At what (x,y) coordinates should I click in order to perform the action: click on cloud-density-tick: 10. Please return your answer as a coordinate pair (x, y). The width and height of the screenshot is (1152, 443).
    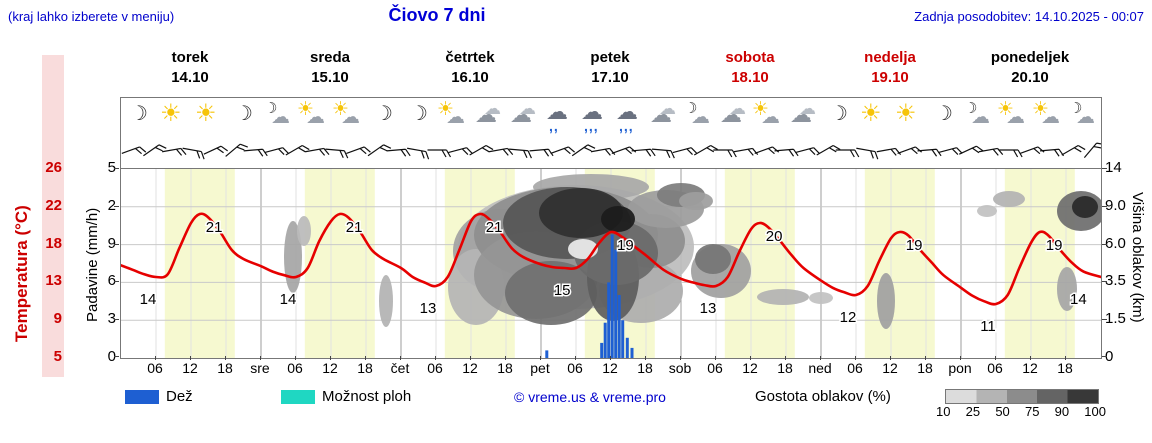
    Looking at the image, I should click on (943, 411).